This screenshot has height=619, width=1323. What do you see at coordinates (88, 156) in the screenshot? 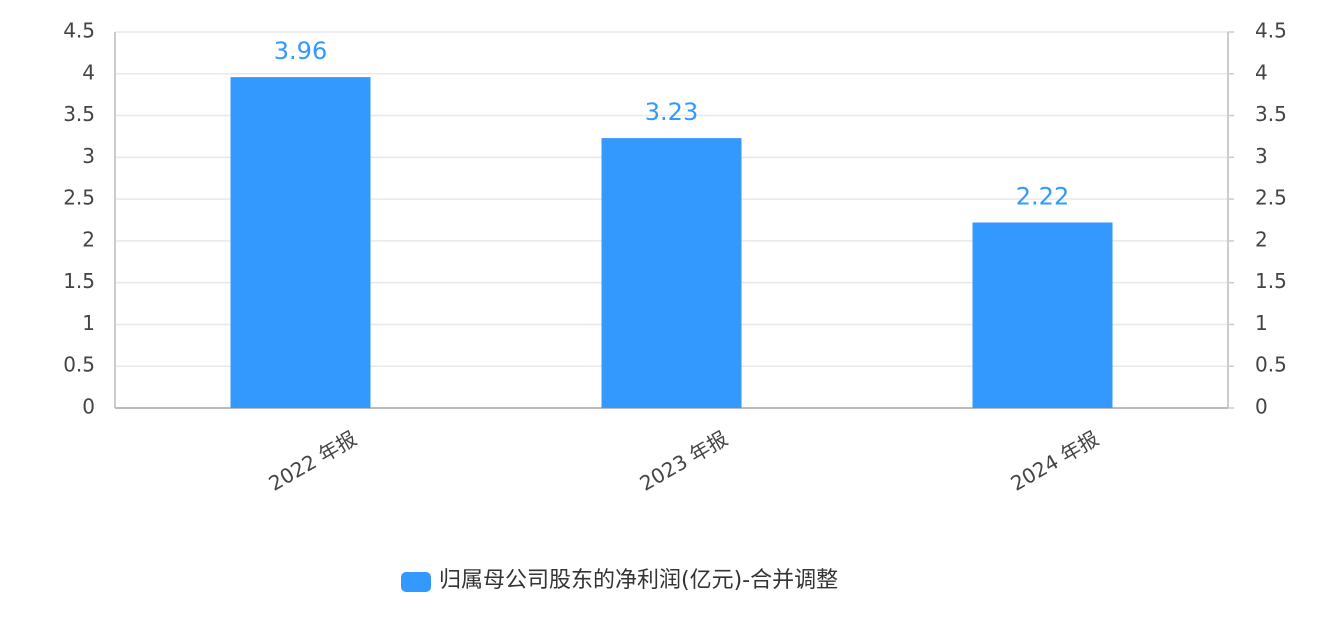
I see `y-tick-label: 3` at bounding box center [88, 156].